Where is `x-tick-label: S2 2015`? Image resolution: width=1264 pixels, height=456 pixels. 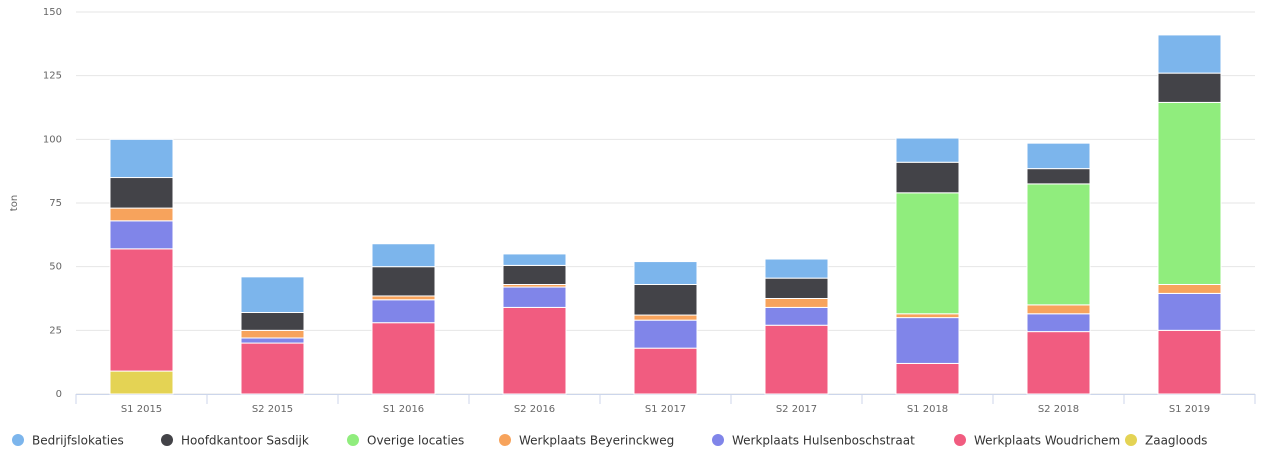
x-tick-label: S2 2015 is located at coordinates (272, 409).